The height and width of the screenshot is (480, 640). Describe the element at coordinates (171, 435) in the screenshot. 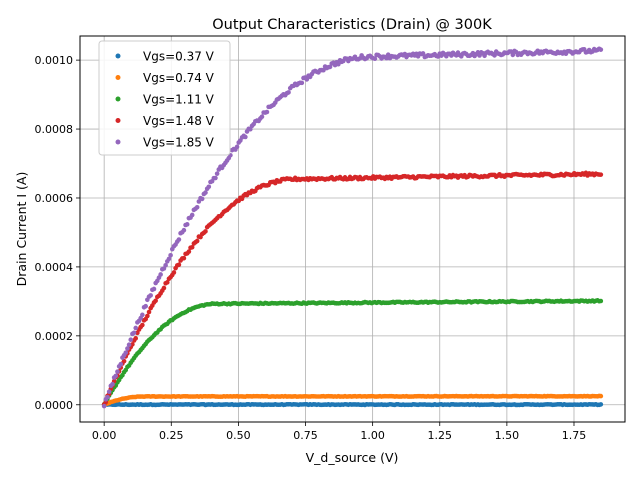

I see `x-tick-label: 0.25` at that location.